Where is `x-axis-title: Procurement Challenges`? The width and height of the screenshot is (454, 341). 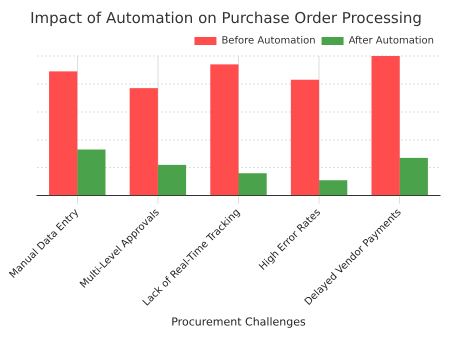 x-axis-title: Procurement Challenges is located at coordinates (238, 321).